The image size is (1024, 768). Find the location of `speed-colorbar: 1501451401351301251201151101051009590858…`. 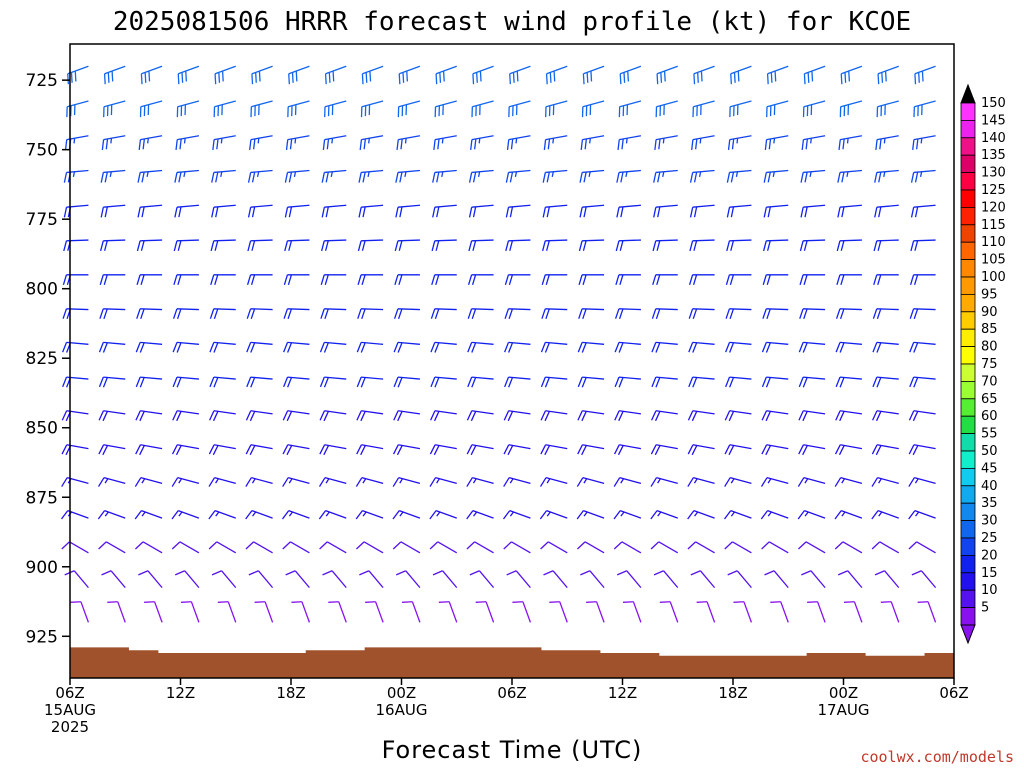

speed-colorbar: 1501451401351301251201151101051009590858… is located at coordinates (983, 364).